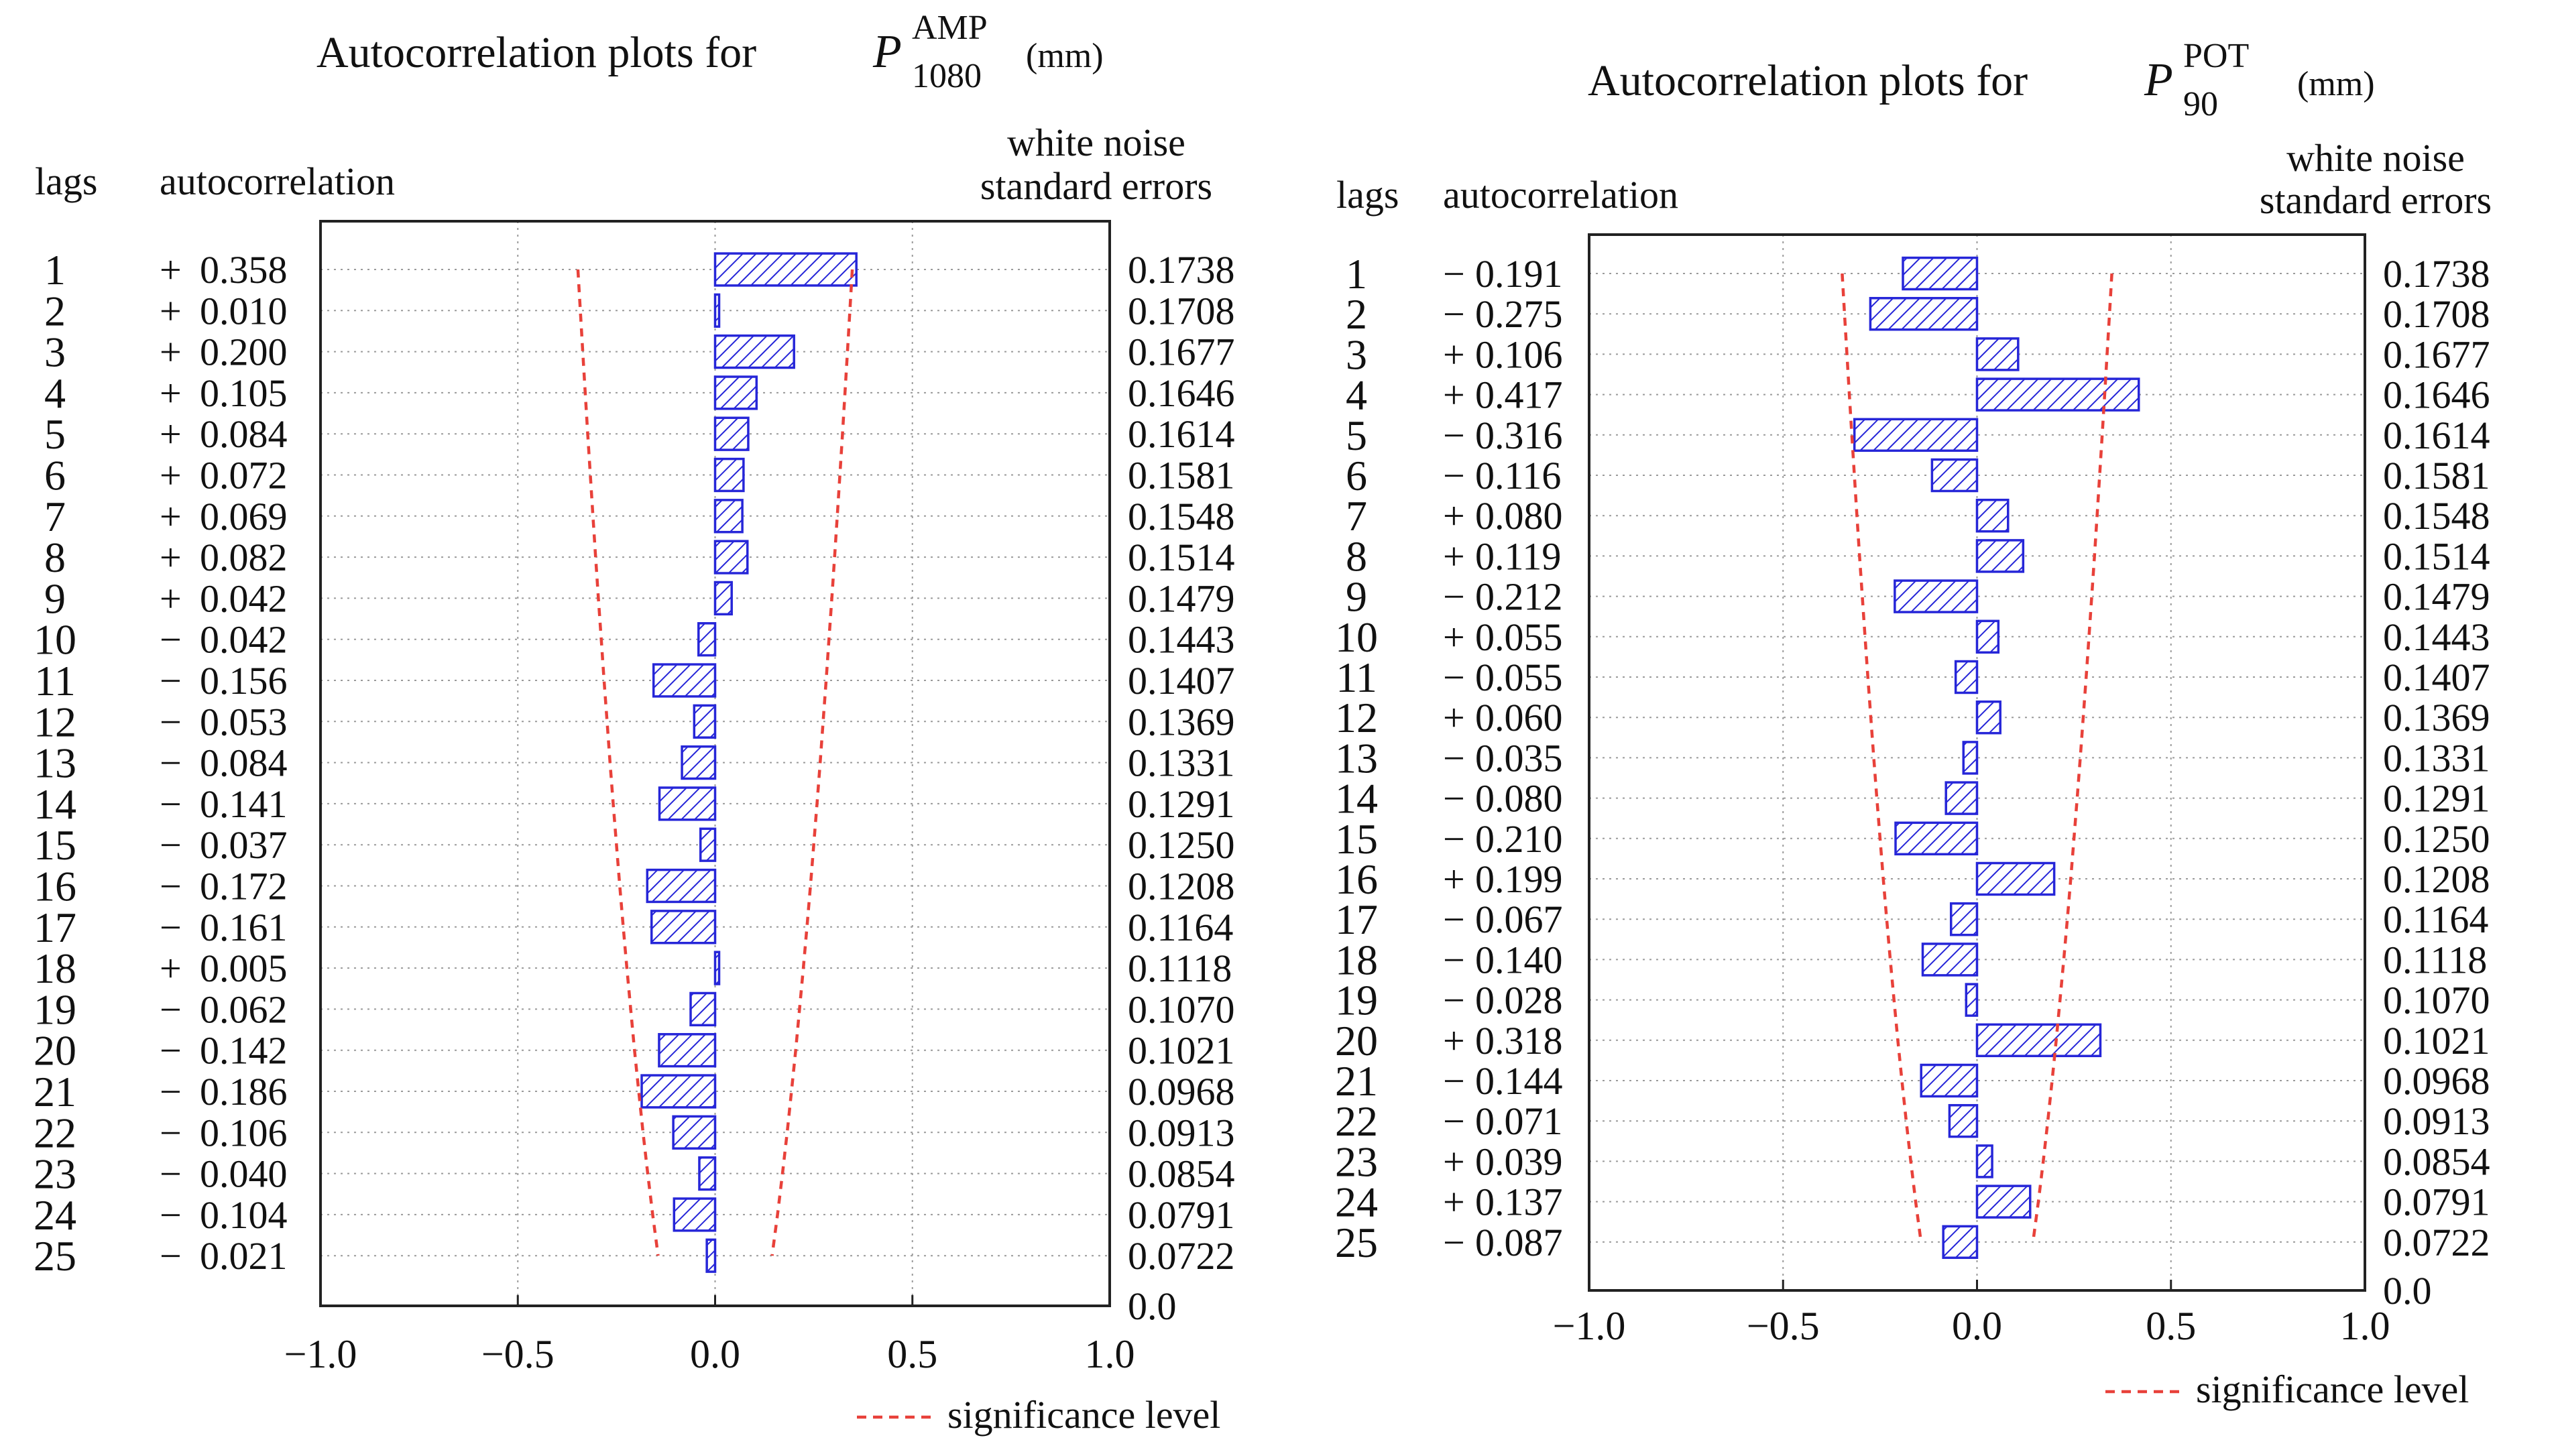 The width and height of the screenshot is (2556, 1456). What do you see at coordinates (1181, 475) in the screenshot?
I see `standard-error-label: 0.1581` at bounding box center [1181, 475].